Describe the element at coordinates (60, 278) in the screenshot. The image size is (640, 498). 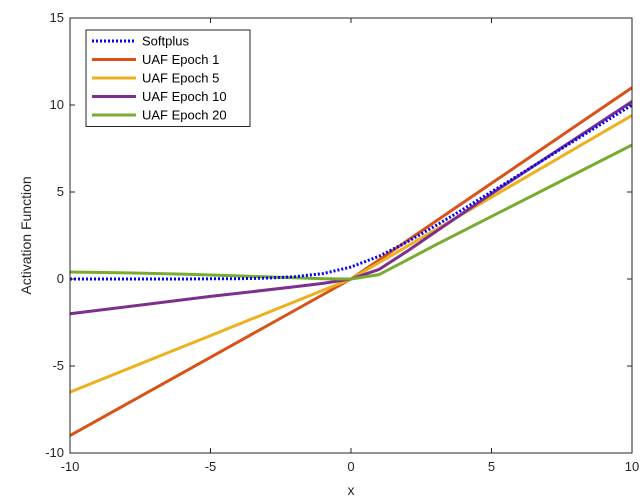
I see `y-tick-label: 0` at that location.